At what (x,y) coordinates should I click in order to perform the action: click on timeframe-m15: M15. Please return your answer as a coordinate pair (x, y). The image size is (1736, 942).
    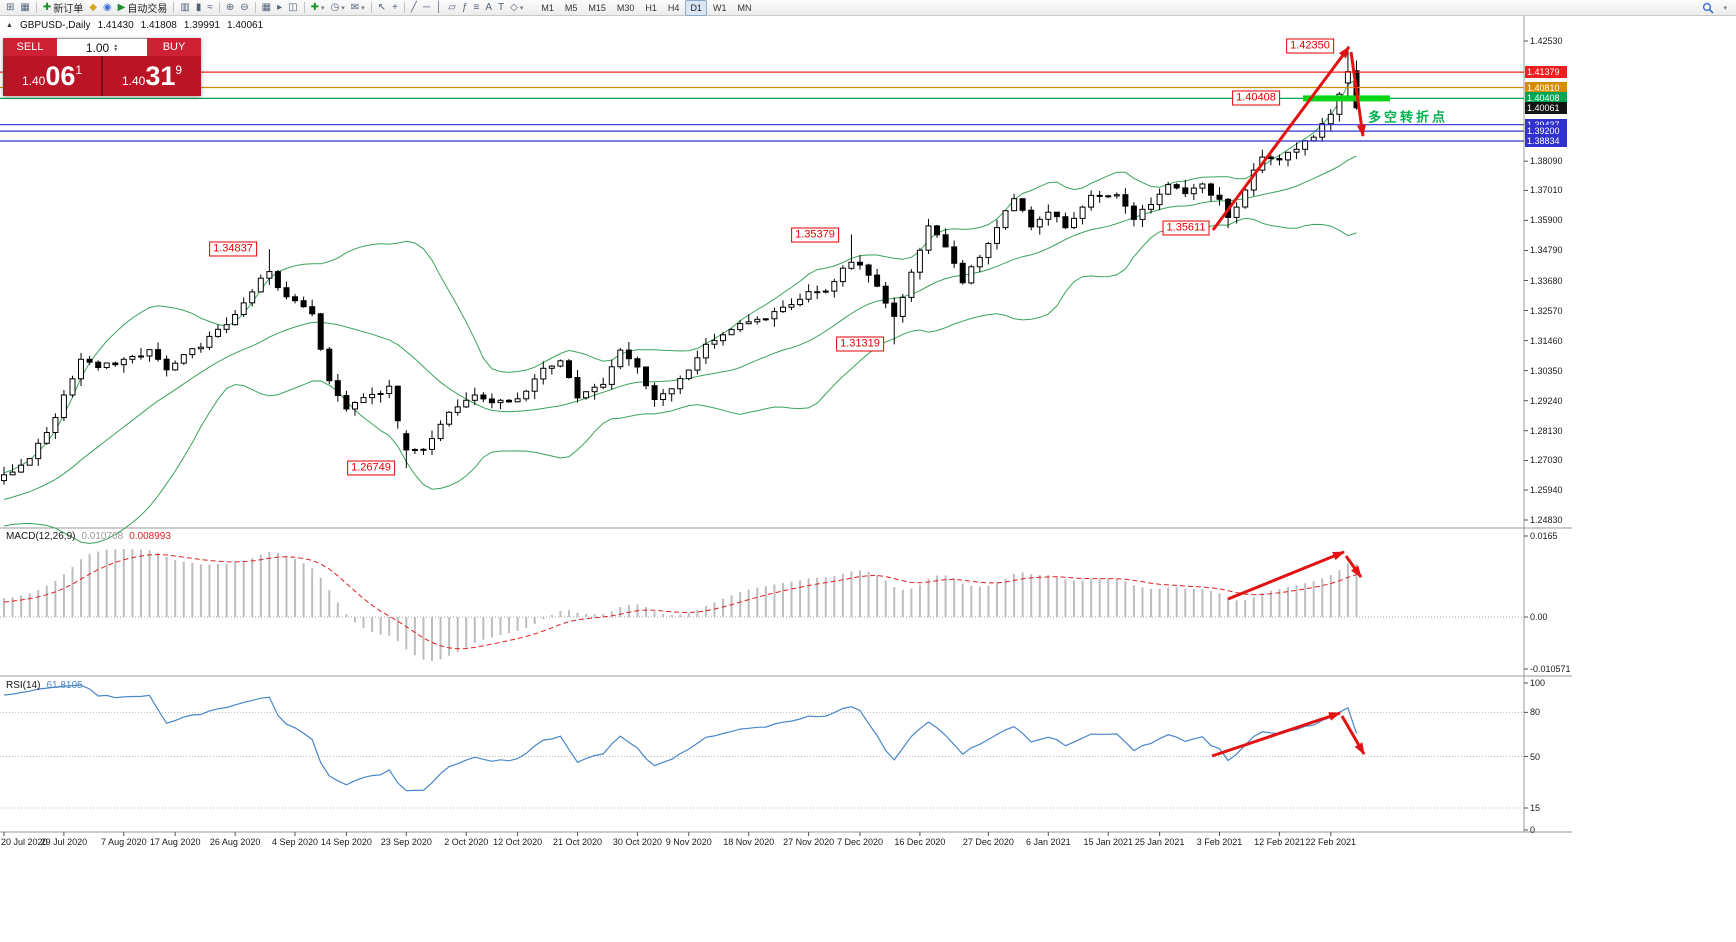
    Looking at the image, I should click on (597, 7).